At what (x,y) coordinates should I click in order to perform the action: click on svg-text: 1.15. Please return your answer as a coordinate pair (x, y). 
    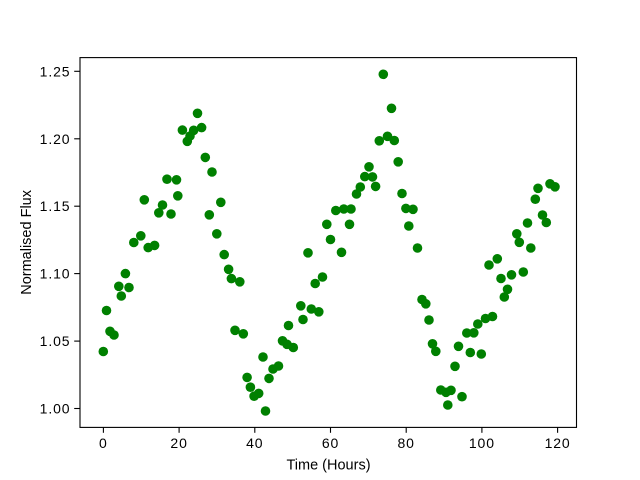
    Looking at the image, I should click on (55, 206).